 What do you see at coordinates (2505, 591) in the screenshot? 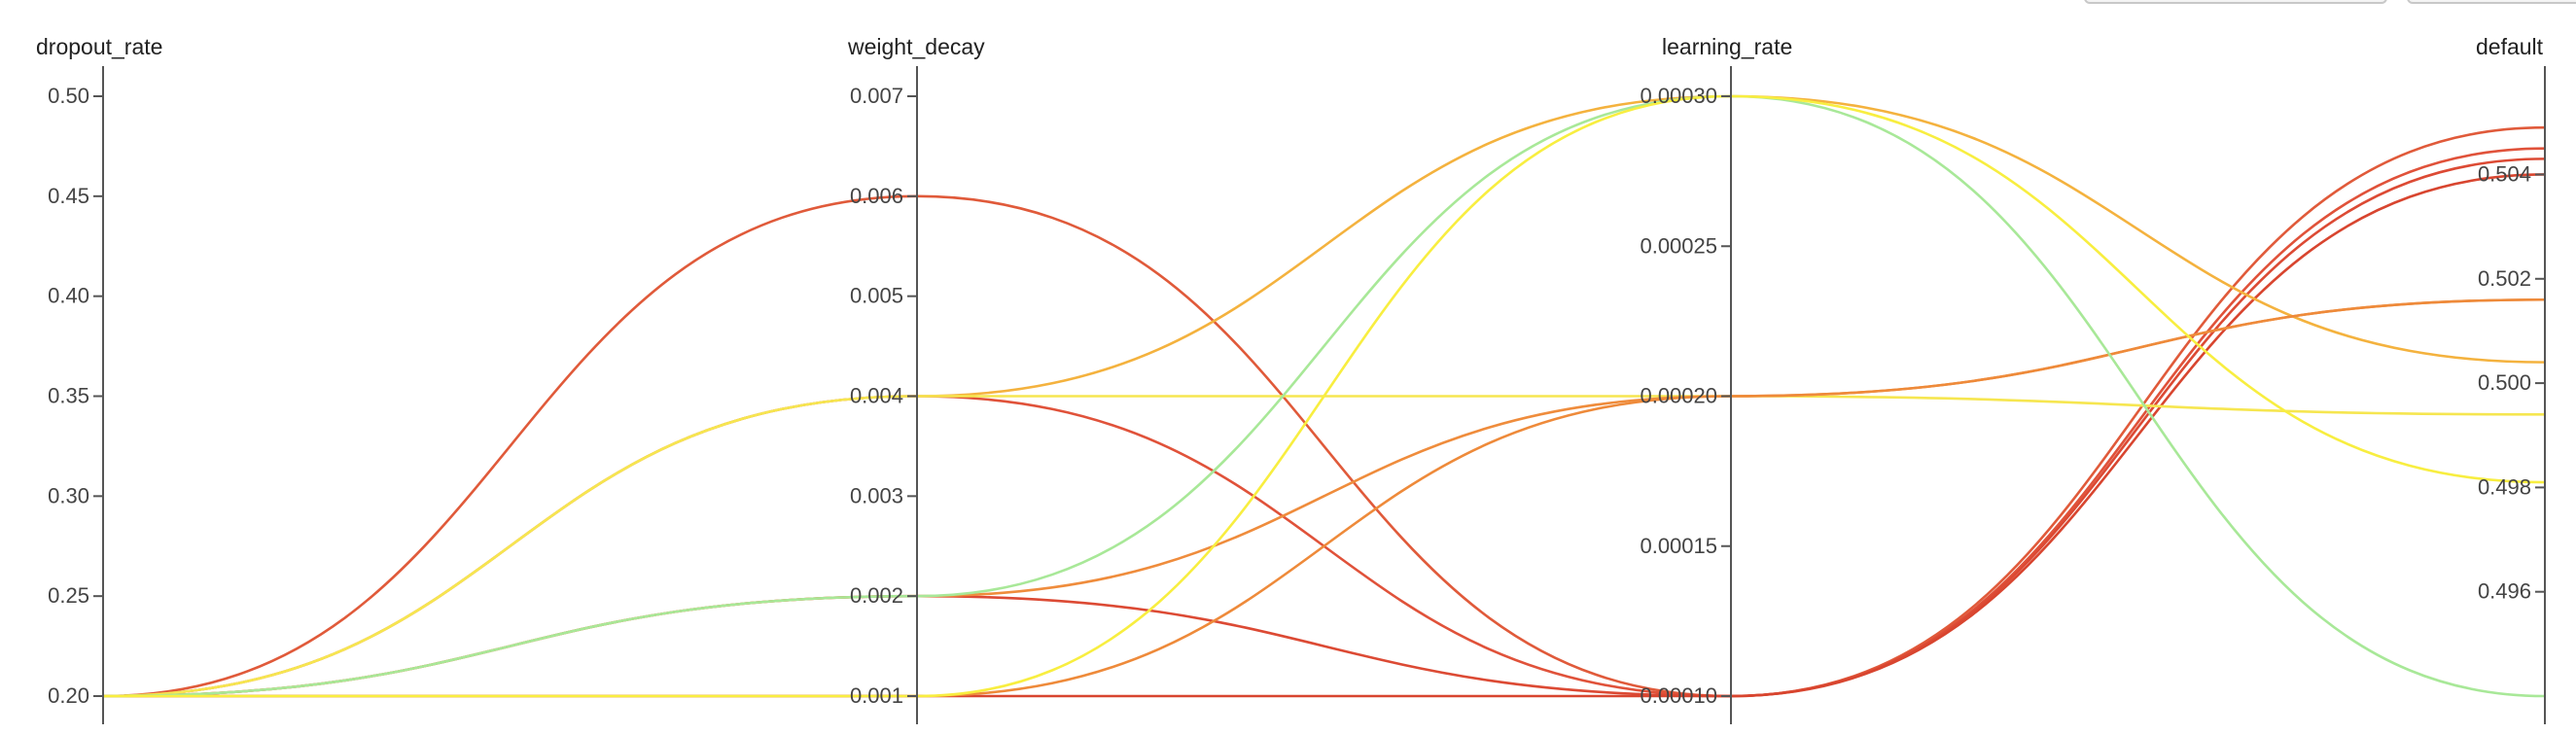
I see `tick-label: 0.496` at bounding box center [2505, 591].